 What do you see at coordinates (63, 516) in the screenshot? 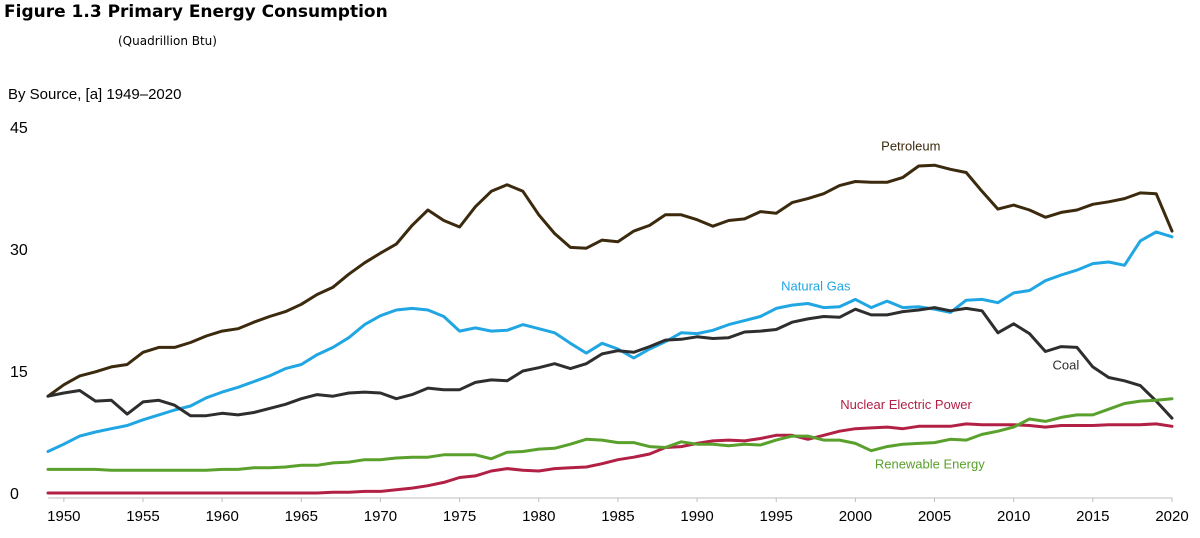
I see `x-tick-label: 1950` at bounding box center [63, 516].